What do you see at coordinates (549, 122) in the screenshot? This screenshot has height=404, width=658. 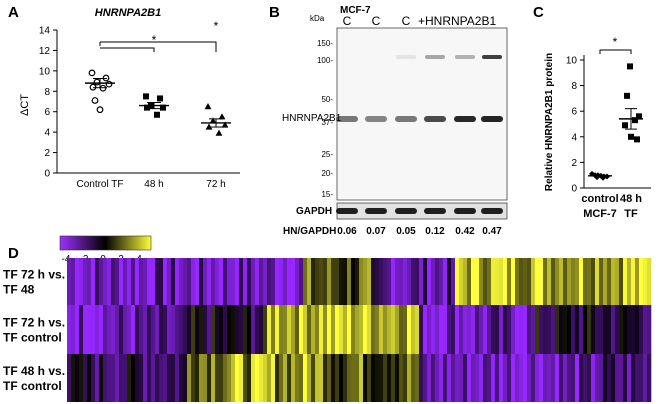 I see `panel-c-ylabel: Relative HNRNPA2B1 protein` at bounding box center [549, 122].